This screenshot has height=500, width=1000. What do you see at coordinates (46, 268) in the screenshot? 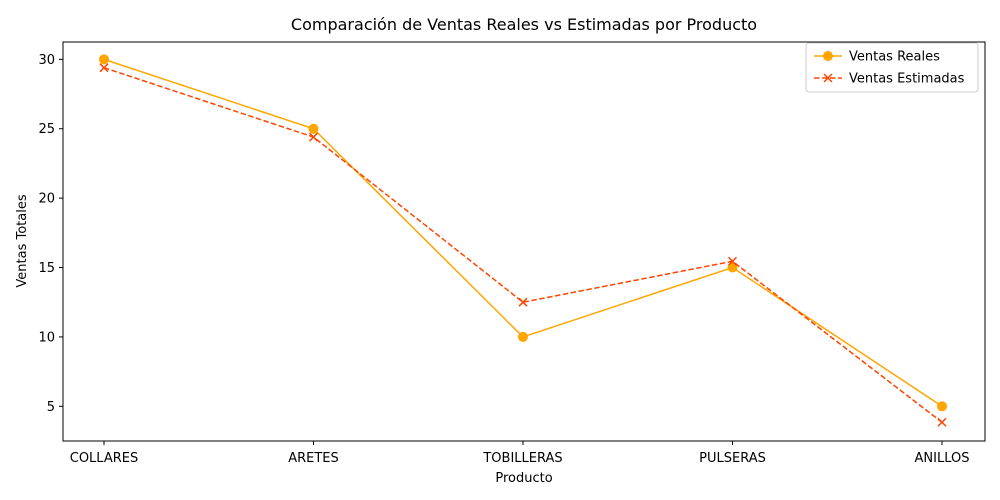
I see `y-tick-label: 15` at bounding box center [46, 268].